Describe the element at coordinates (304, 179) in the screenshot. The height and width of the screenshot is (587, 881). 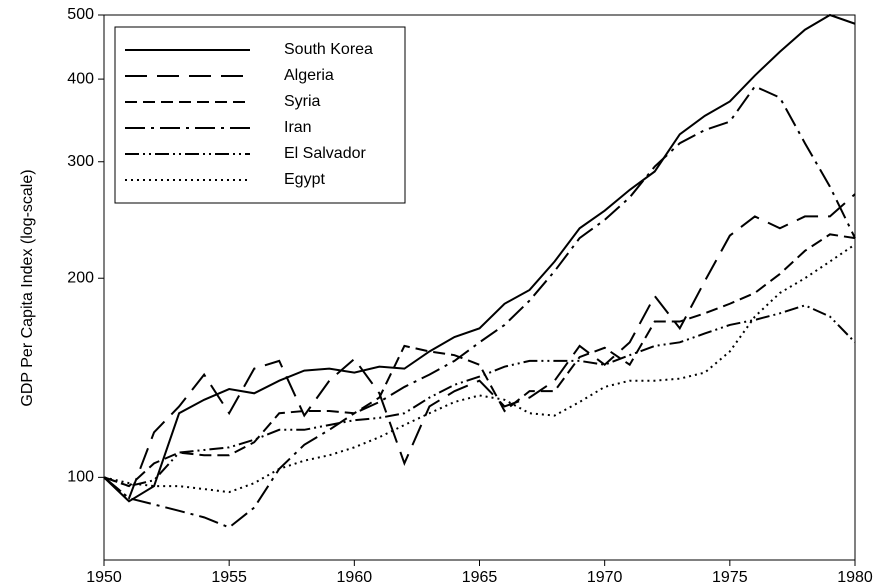
I see `legend-label: Egypt` at that location.